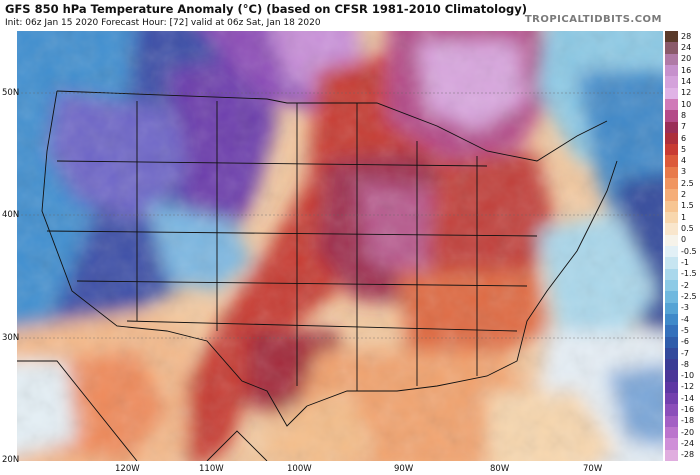 This screenshot has height=475, width=700. I want to click on colorbar-label: -24, so click(688, 444).